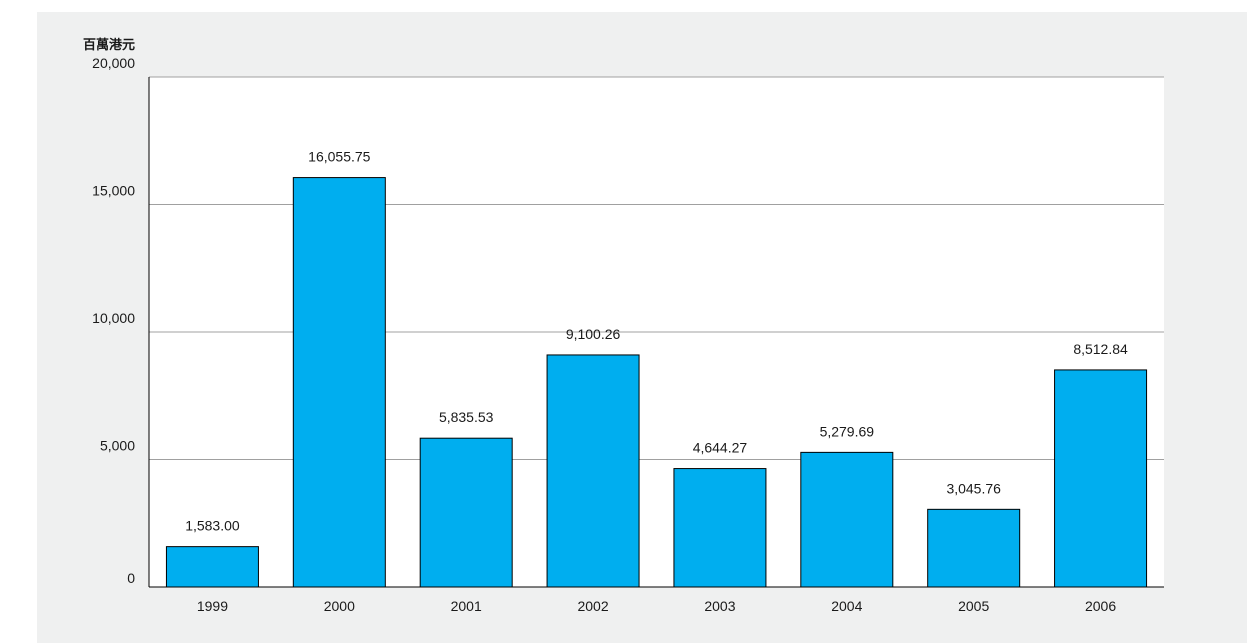 The image size is (1247, 643). I want to click on x-tick-1999: 1999, so click(212, 606).